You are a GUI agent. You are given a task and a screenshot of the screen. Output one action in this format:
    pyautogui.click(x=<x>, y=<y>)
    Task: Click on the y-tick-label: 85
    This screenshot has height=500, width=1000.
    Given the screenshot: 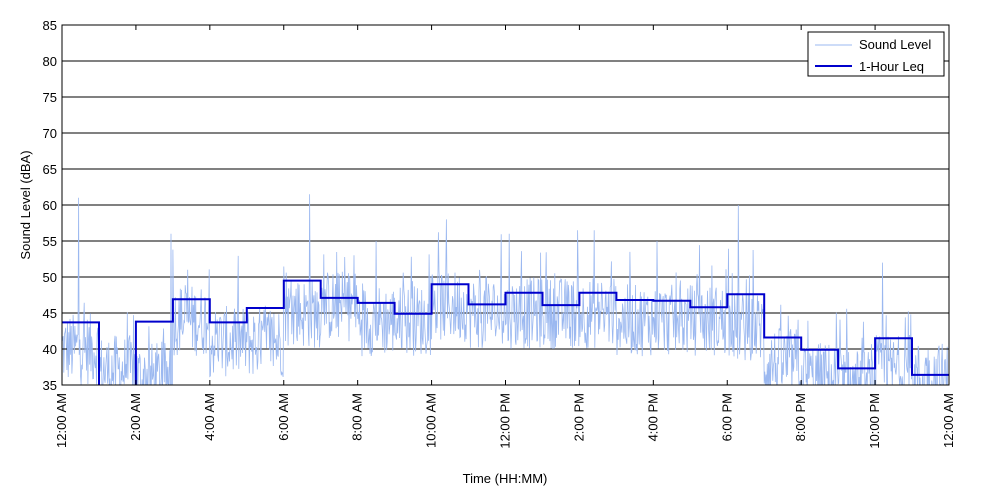 What is the action you would take?
    pyautogui.click(x=50, y=25)
    